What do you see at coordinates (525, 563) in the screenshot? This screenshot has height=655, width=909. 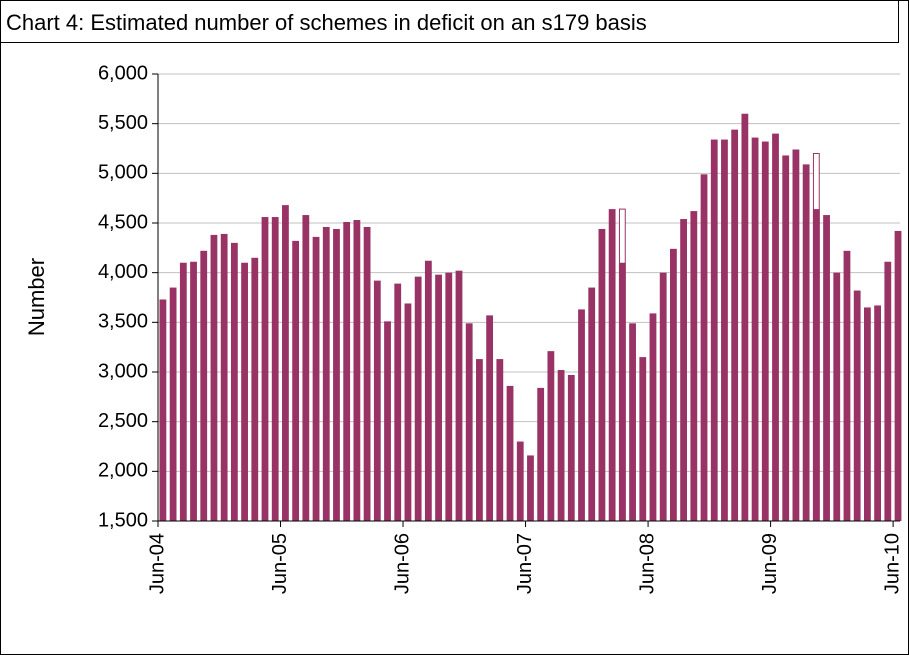 I see `x-tick-label: Jun-07` at bounding box center [525, 563].